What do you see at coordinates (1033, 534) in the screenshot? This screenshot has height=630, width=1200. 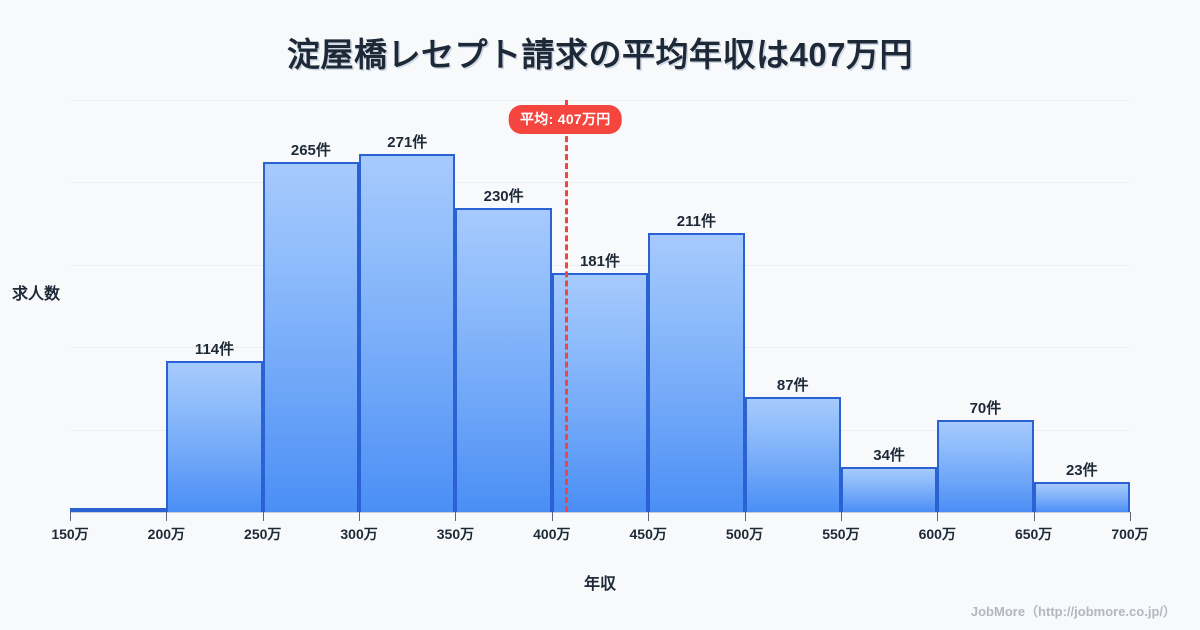 I see `x-axis-tick-label: 650万` at bounding box center [1033, 534].